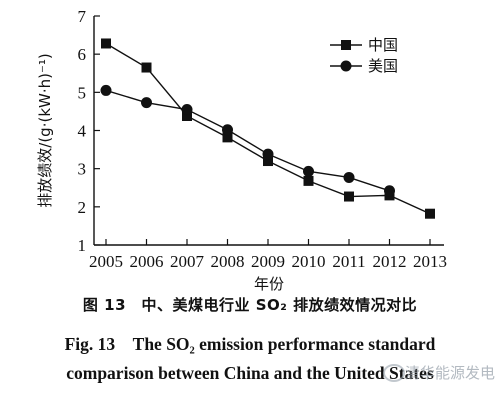  What do you see at coordinates (82, 131) in the screenshot?
I see `y-tick-label: 4` at bounding box center [82, 131].